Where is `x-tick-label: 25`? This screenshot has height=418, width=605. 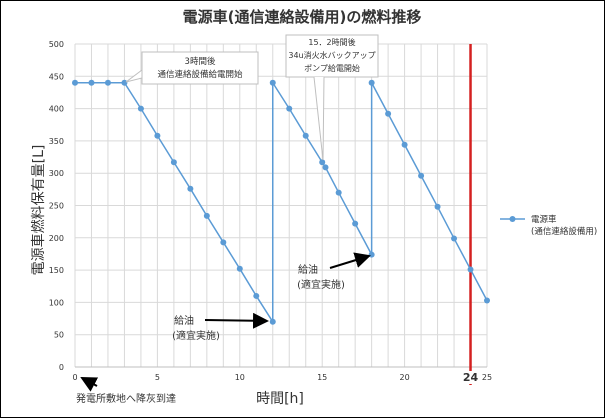 x-tick-label: 25 is located at coordinates (487, 377).